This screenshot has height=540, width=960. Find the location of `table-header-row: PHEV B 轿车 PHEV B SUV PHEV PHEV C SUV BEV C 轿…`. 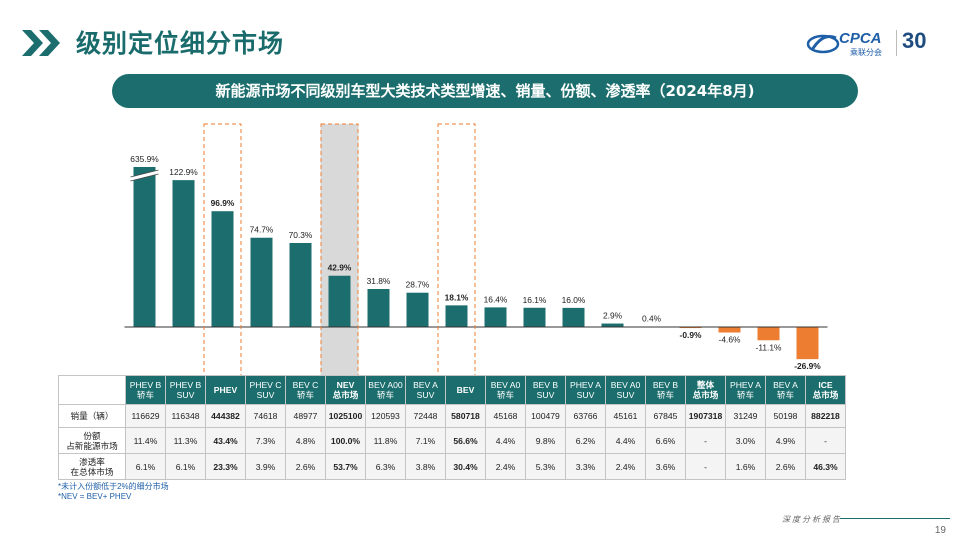

table-header-row: PHEV B 轿车 PHEV B SUV PHEV PHEV C SUV BEV C 轿… is located at coordinates (452, 390).